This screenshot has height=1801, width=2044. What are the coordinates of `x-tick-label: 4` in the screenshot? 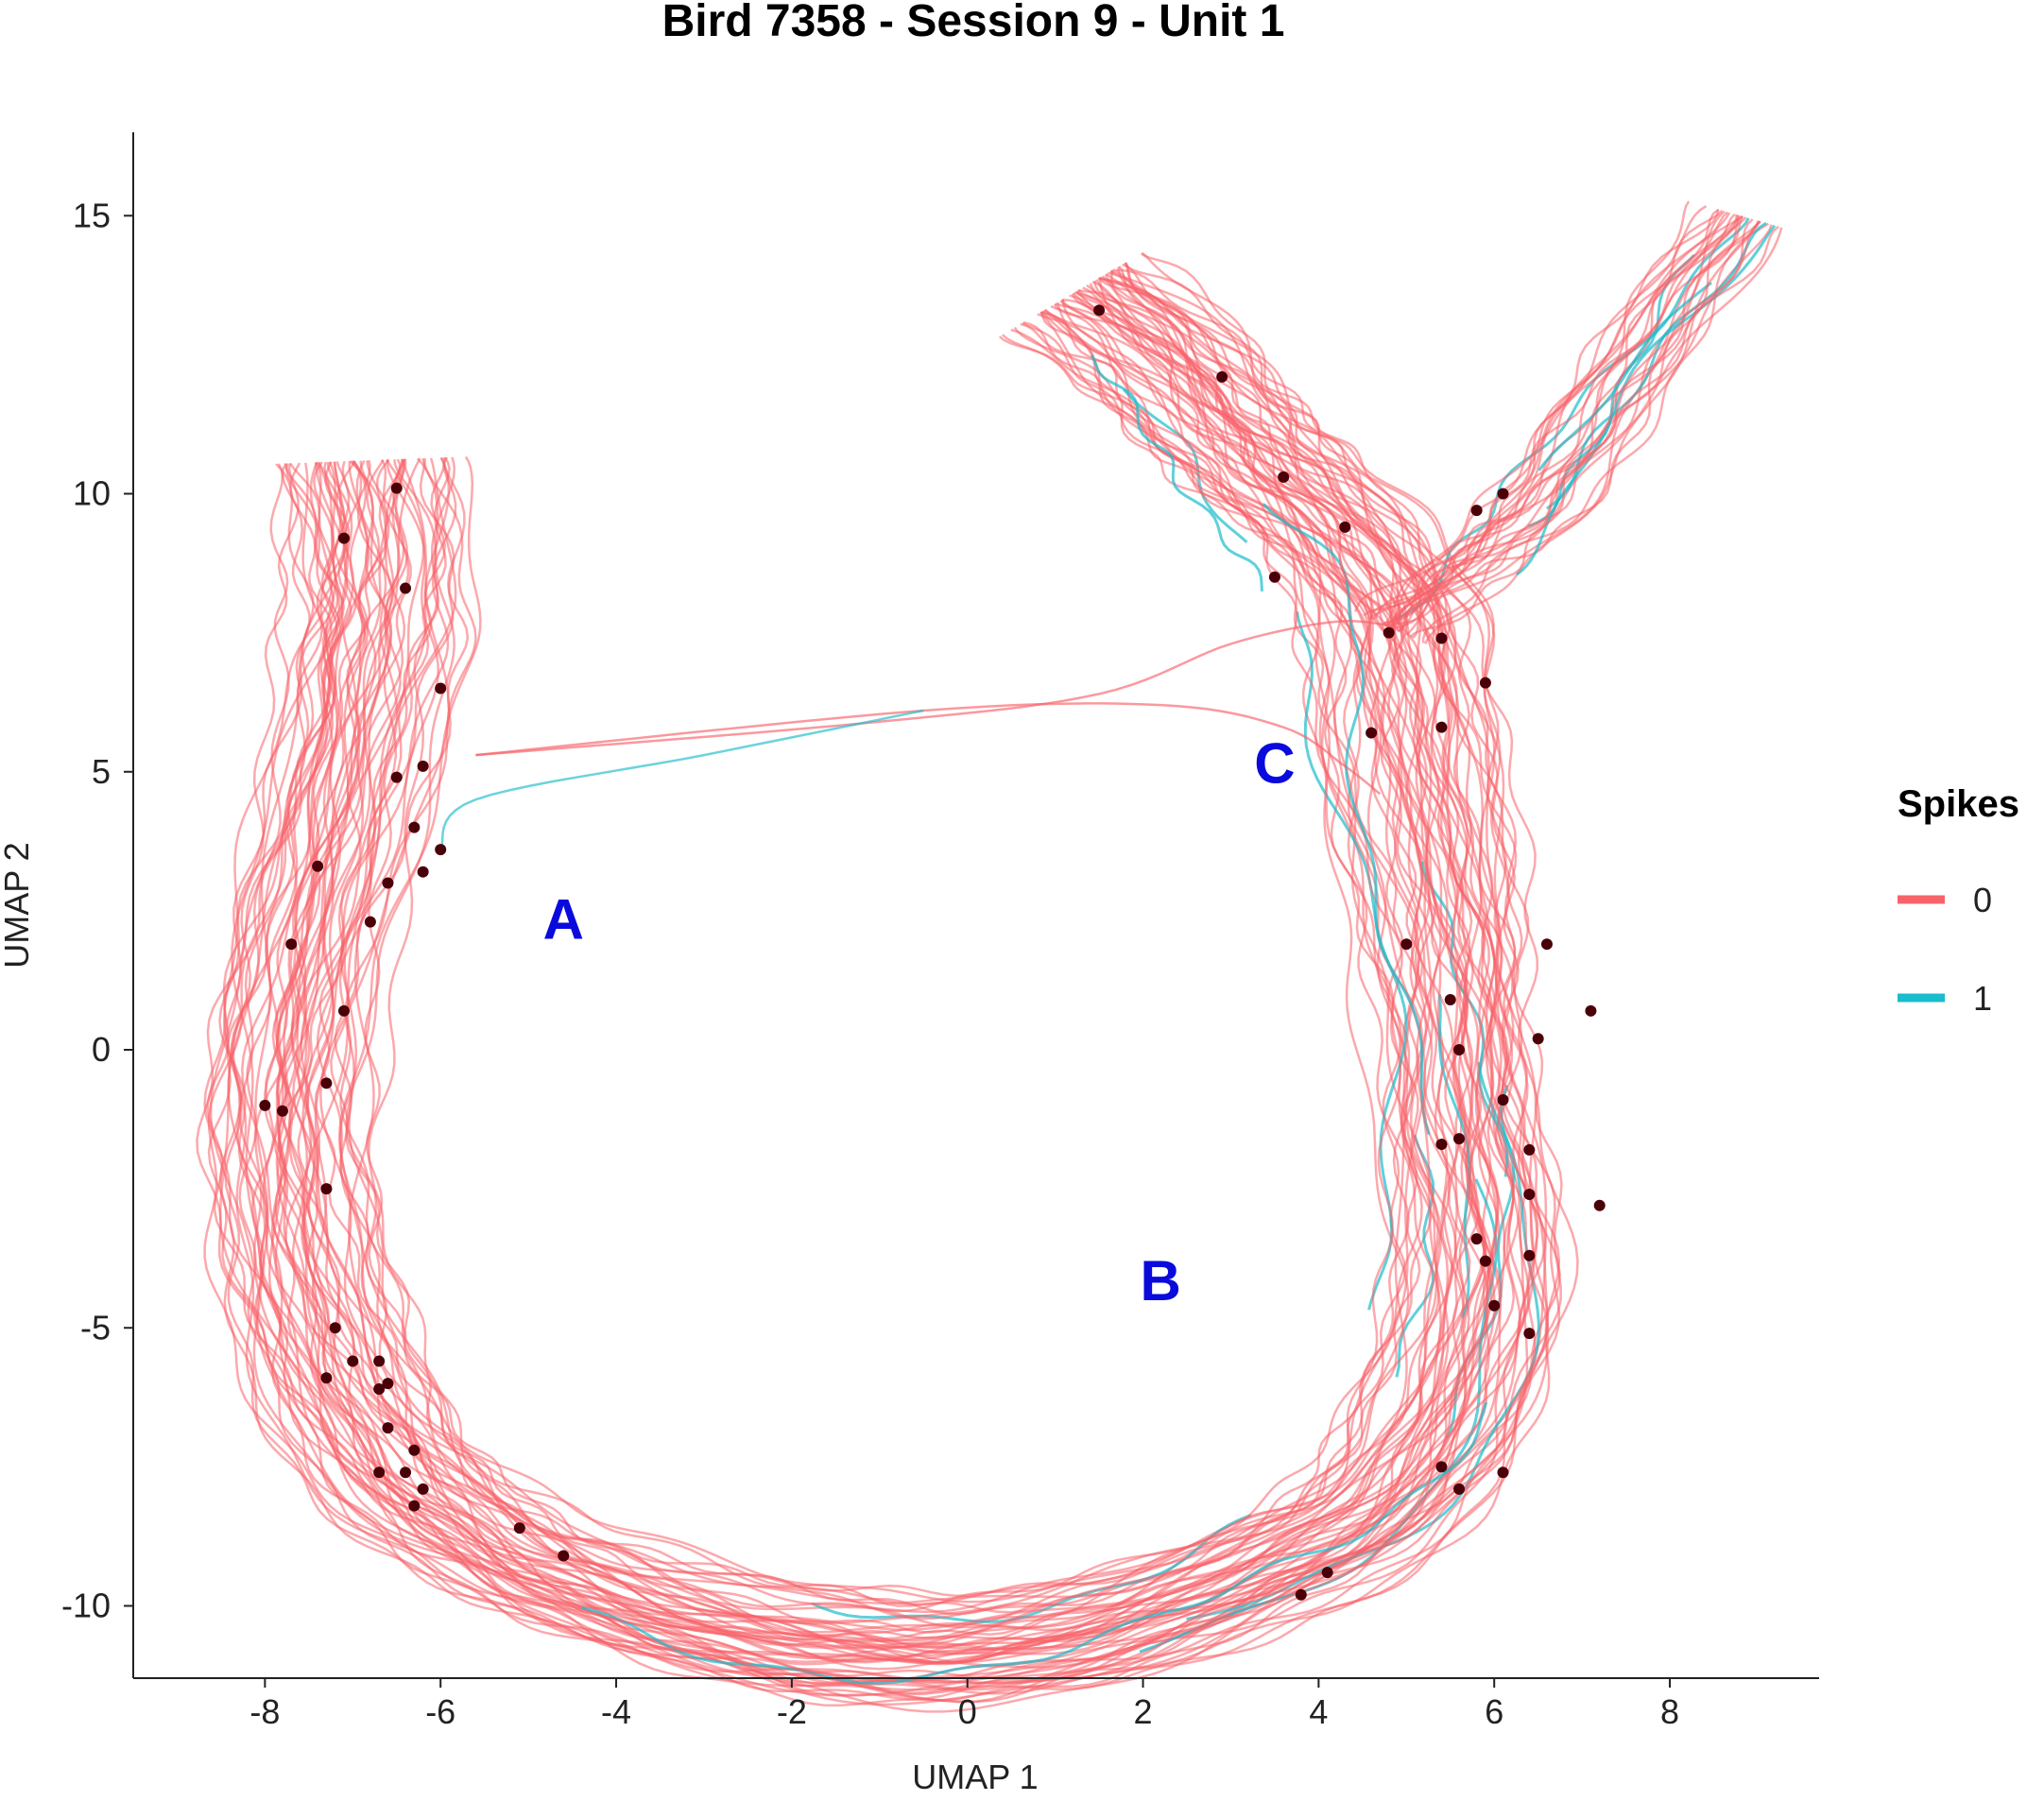 It's located at (1318, 1711).